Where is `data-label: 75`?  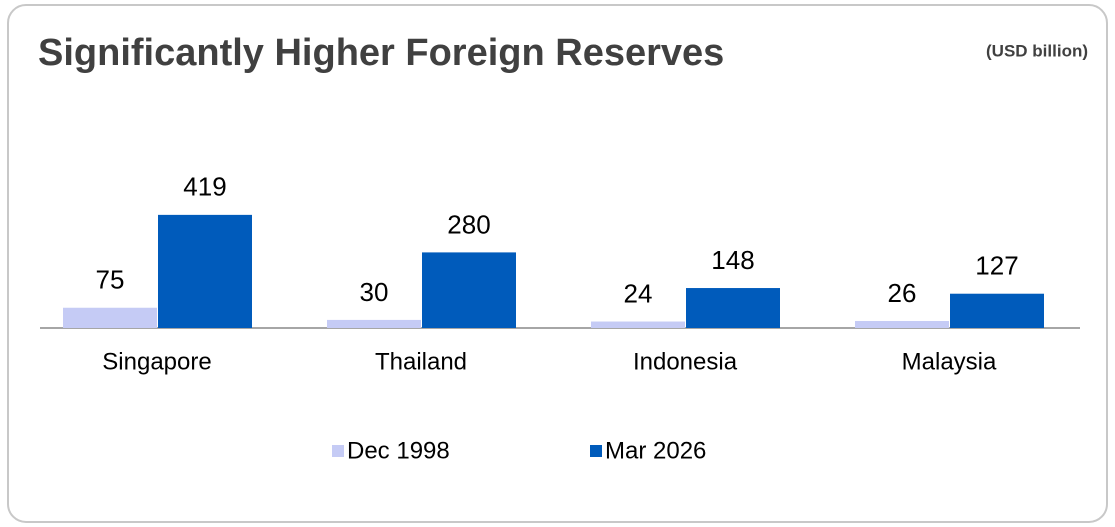 data-label: 75 is located at coordinates (110, 280).